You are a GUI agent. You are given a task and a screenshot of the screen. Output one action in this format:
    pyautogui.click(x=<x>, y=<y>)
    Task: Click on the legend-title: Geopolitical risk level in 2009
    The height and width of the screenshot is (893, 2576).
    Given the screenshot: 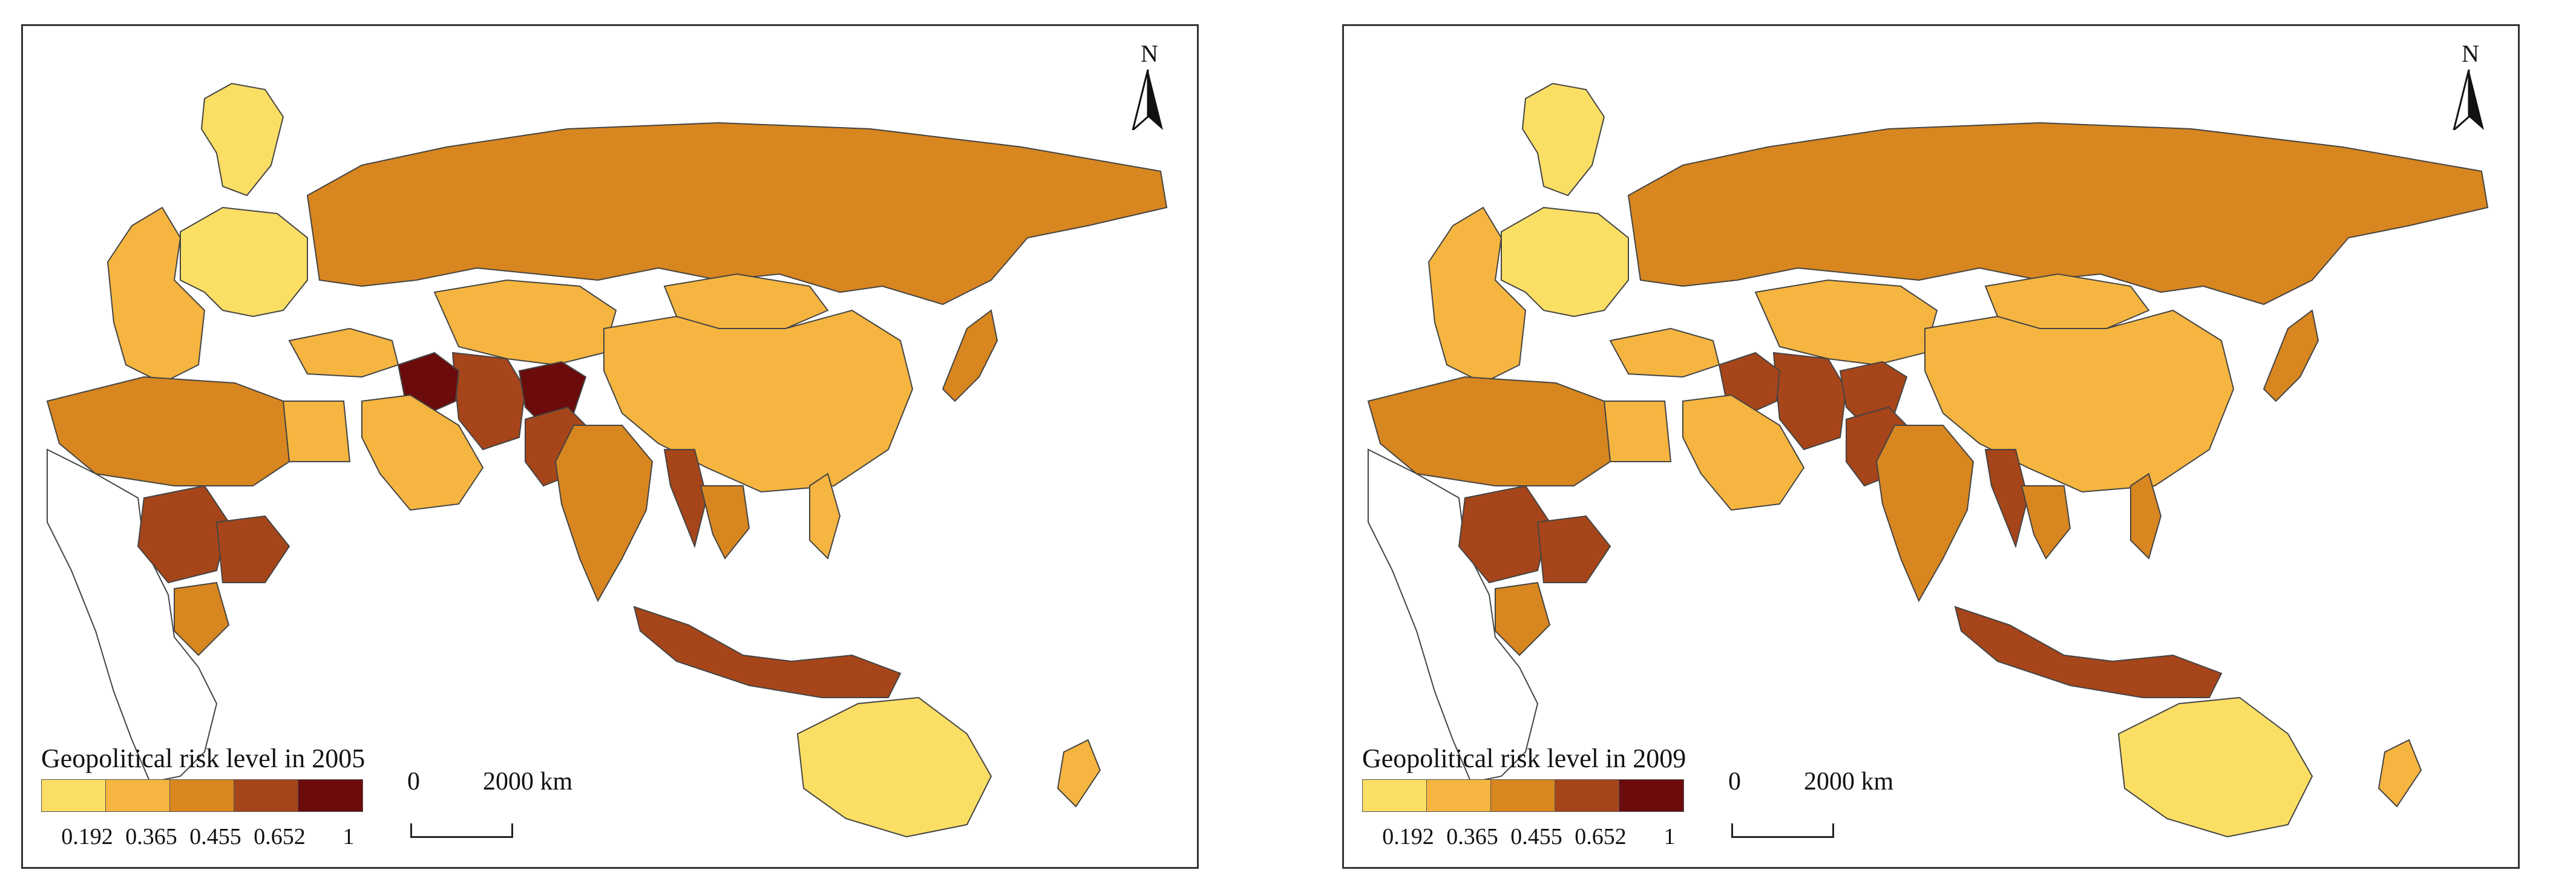 What is the action you would take?
    pyautogui.click(x=1524, y=759)
    